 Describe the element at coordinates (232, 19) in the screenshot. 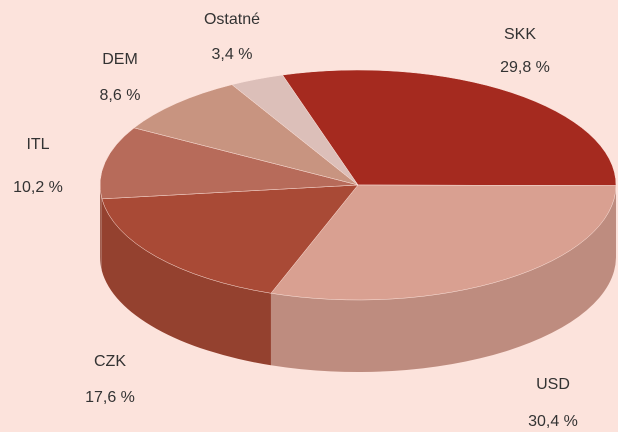

I see `slice-label: Ostatné` at that location.